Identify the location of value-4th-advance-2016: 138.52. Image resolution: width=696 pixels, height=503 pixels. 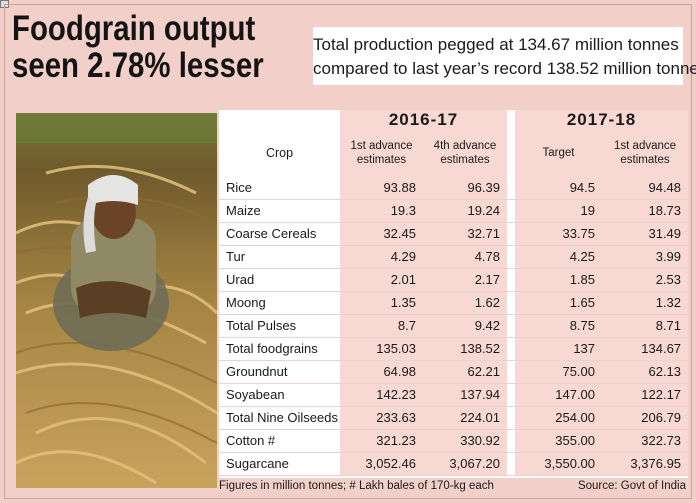
(465, 349).